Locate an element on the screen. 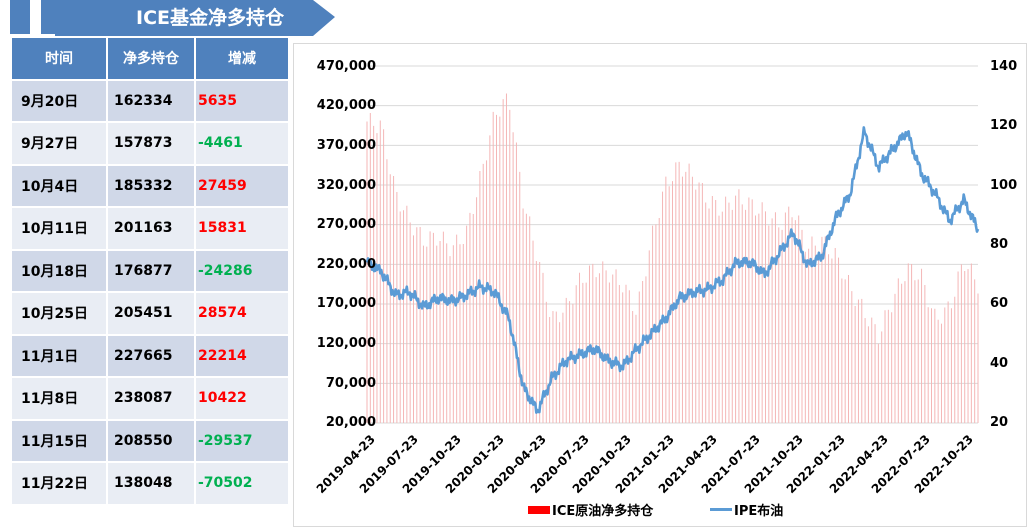 This screenshot has height=527, width=1027. header-net-long: 净多持仓 is located at coordinates (151, 58).